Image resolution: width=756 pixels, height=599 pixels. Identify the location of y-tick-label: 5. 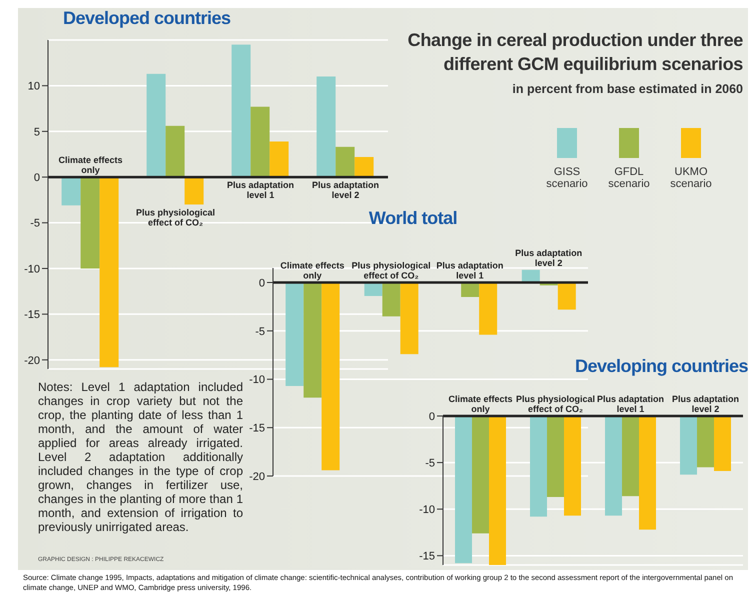
(37, 132).